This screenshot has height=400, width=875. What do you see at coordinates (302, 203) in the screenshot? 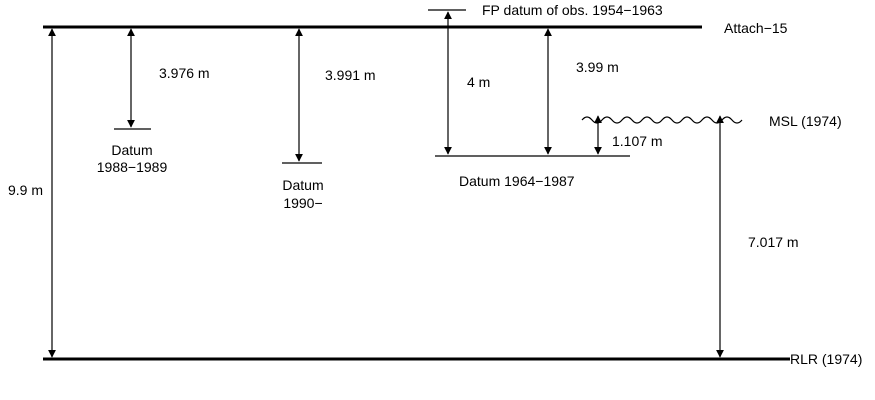
I see `datum-1990-label-line2: 1990−` at bounding box center [302, 203].